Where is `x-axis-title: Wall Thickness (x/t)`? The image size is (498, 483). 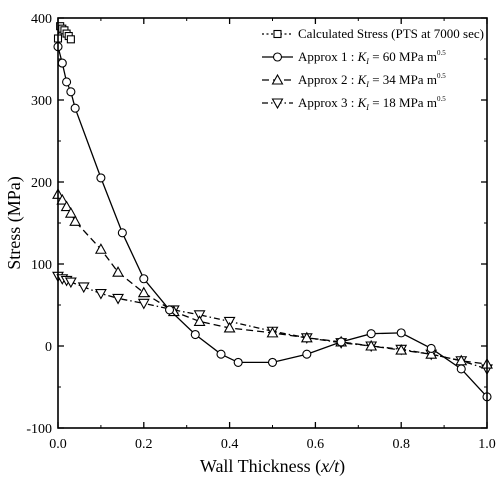 x-axis-title: Wall Thickness (x/t) is located at coordinates (272, 466).